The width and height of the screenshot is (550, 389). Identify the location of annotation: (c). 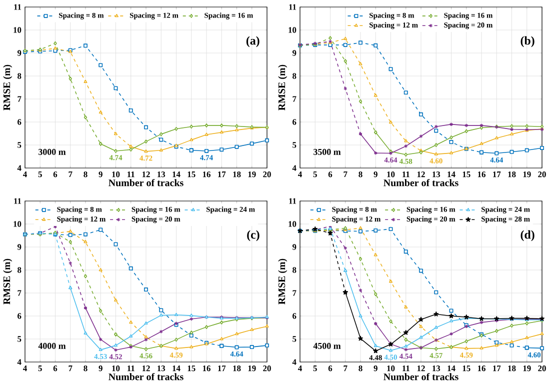
(253, 236).